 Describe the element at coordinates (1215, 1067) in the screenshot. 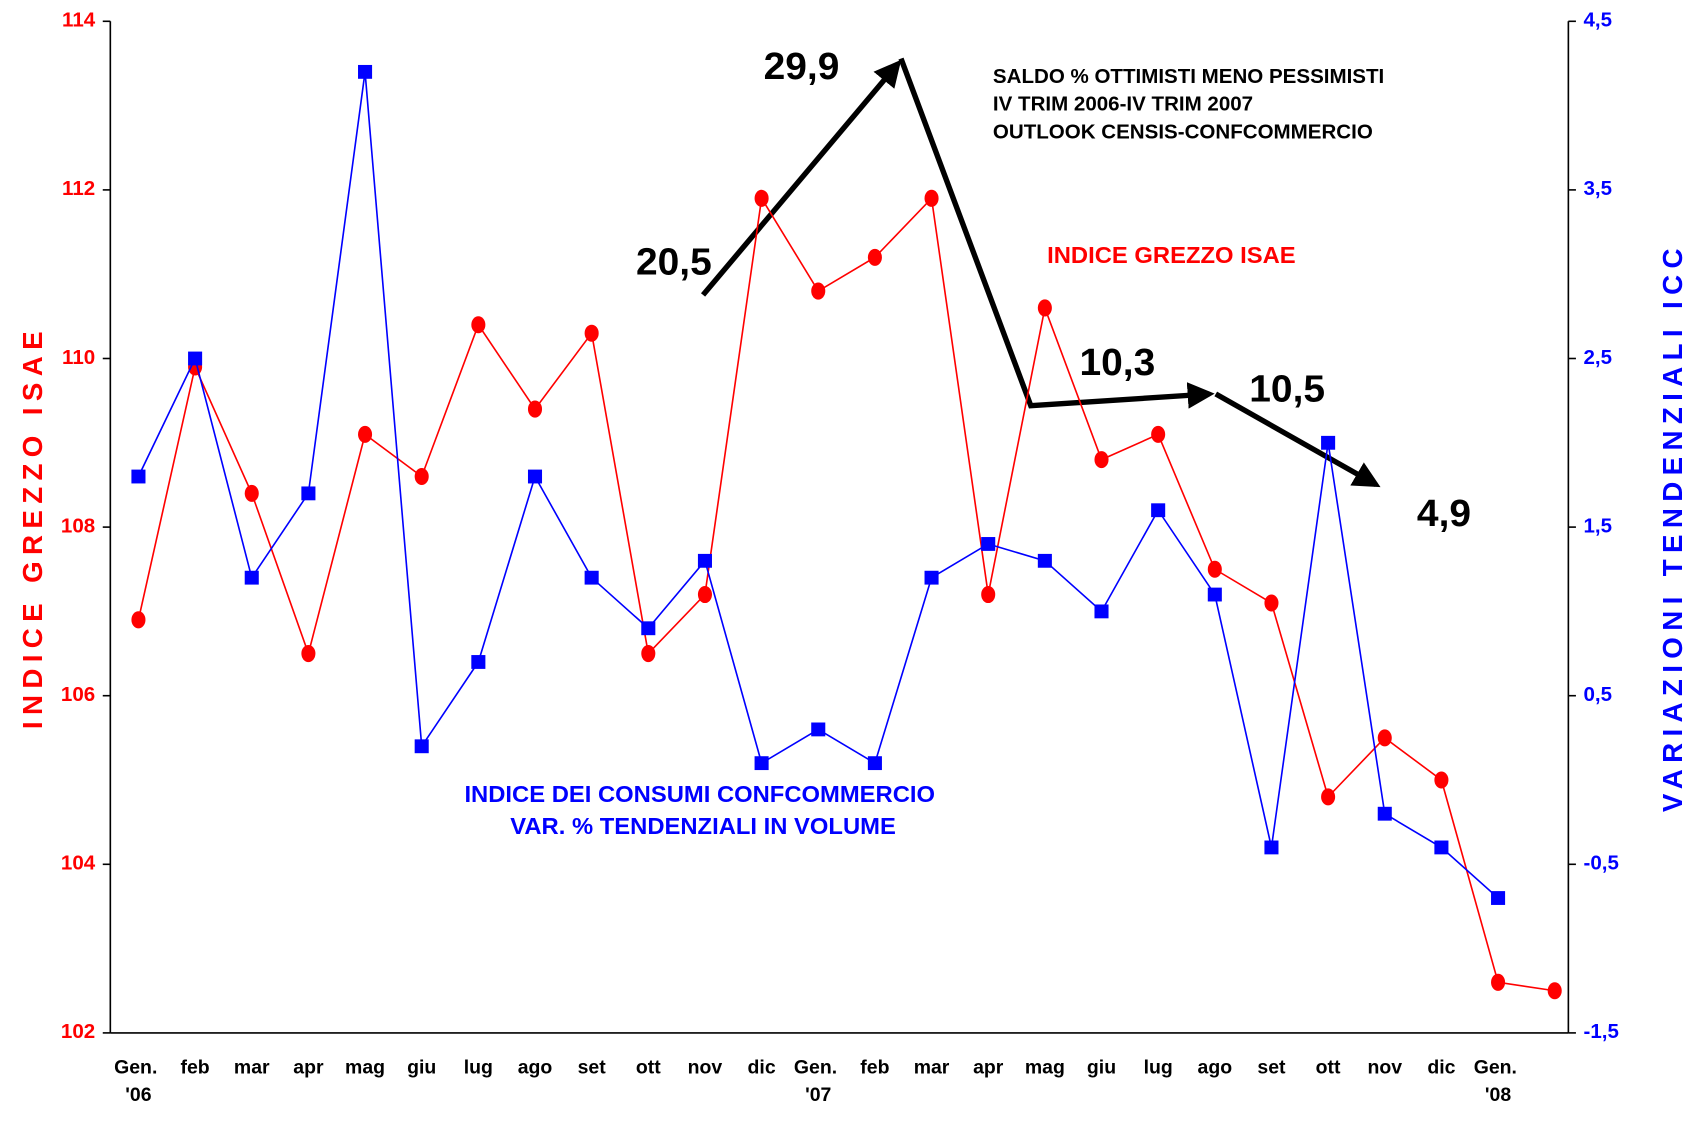

I see `x-tick-label: ago` at that location.